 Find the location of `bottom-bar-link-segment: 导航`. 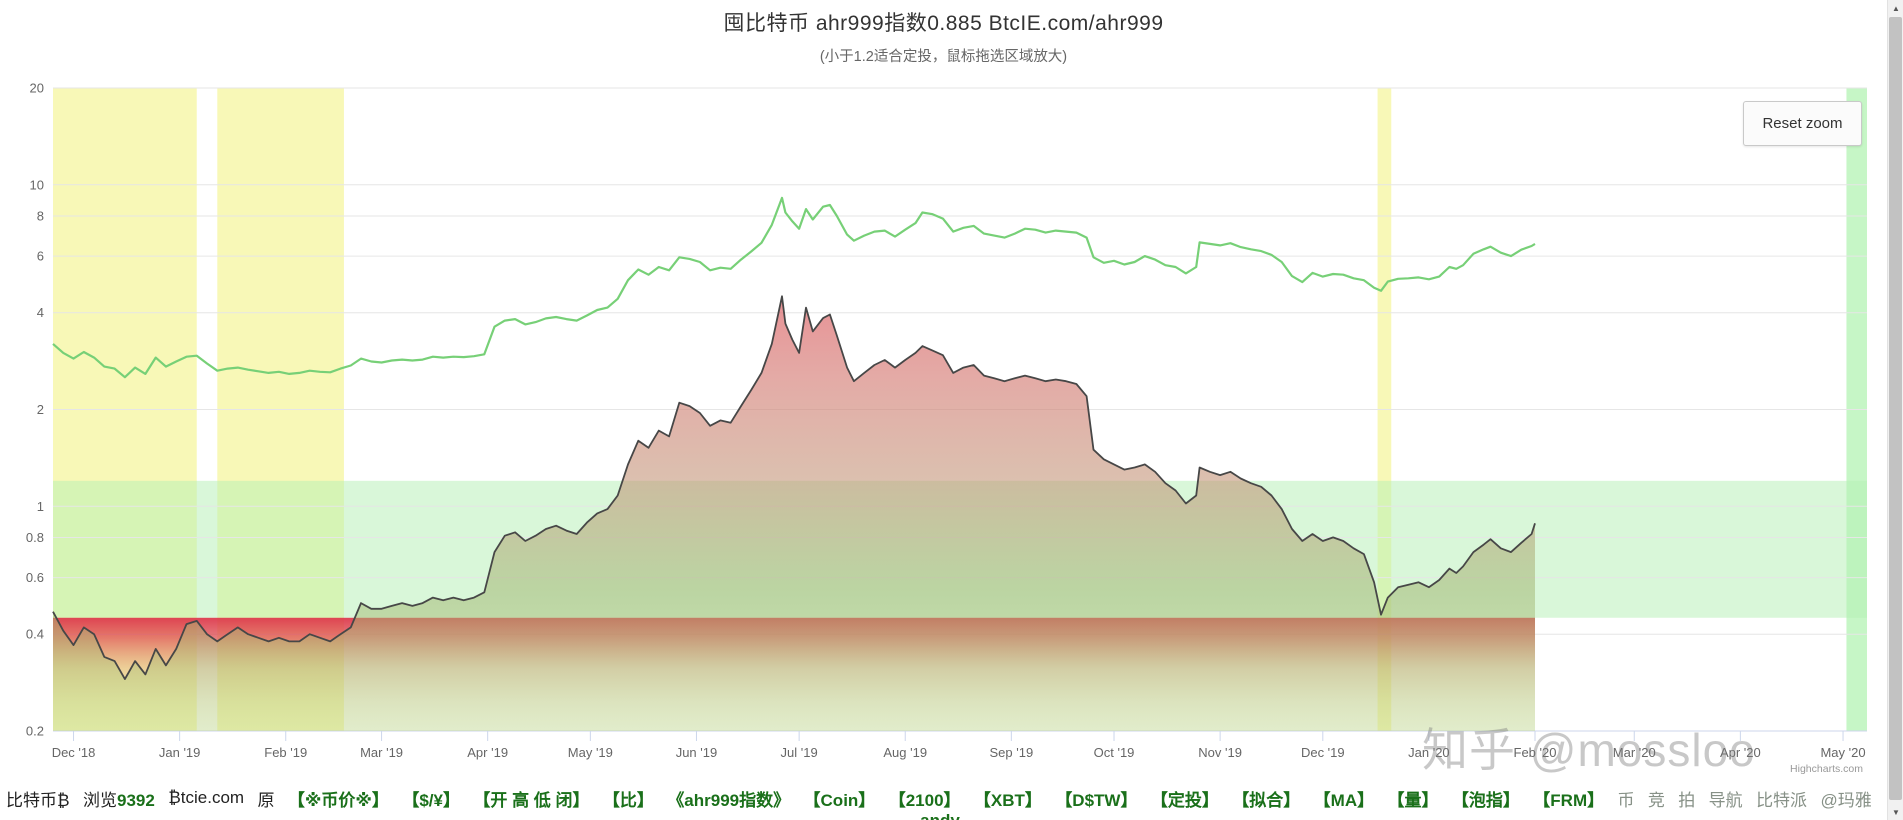

bottom-bar-link-segment: 导航 is located at coordinates (1725, 800).